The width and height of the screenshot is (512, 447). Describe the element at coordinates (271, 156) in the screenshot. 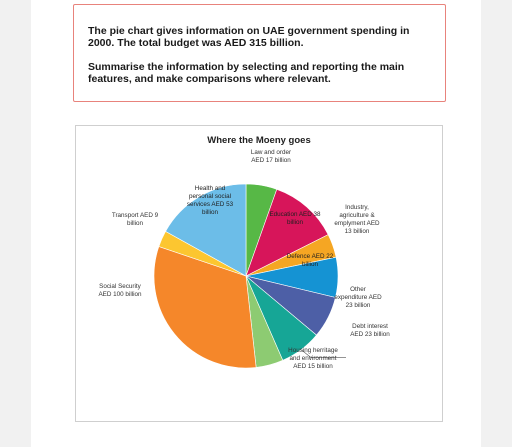

I see `data-label-law-and-order: Law and order AED 17 billion` at that location.